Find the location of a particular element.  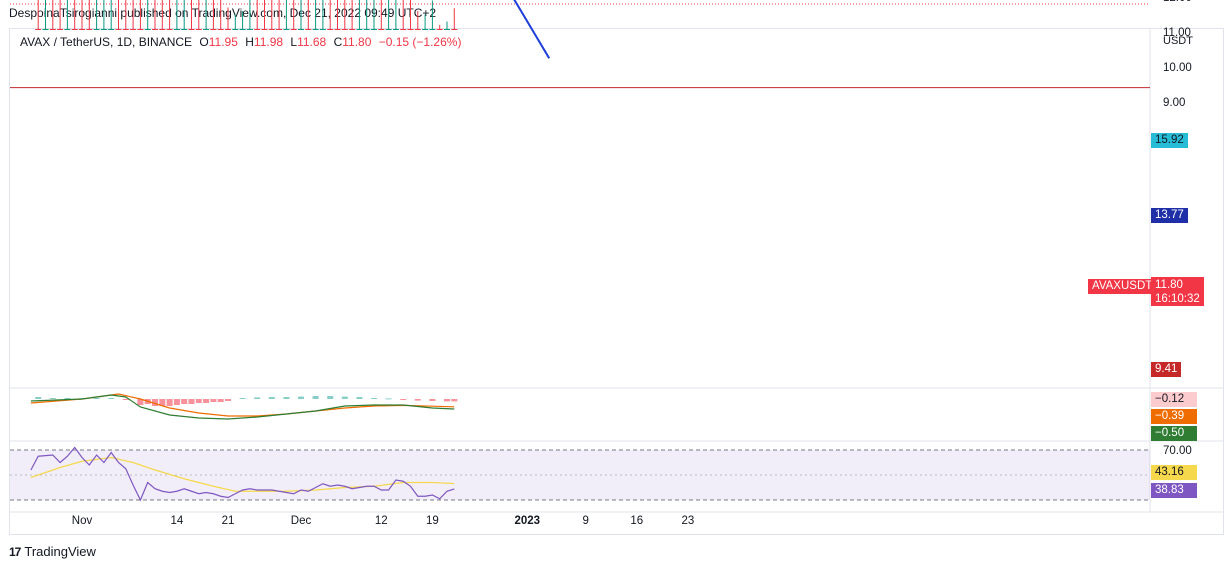

change-value: −0.15 (−1.26%) is located at coordinates (420, 42).